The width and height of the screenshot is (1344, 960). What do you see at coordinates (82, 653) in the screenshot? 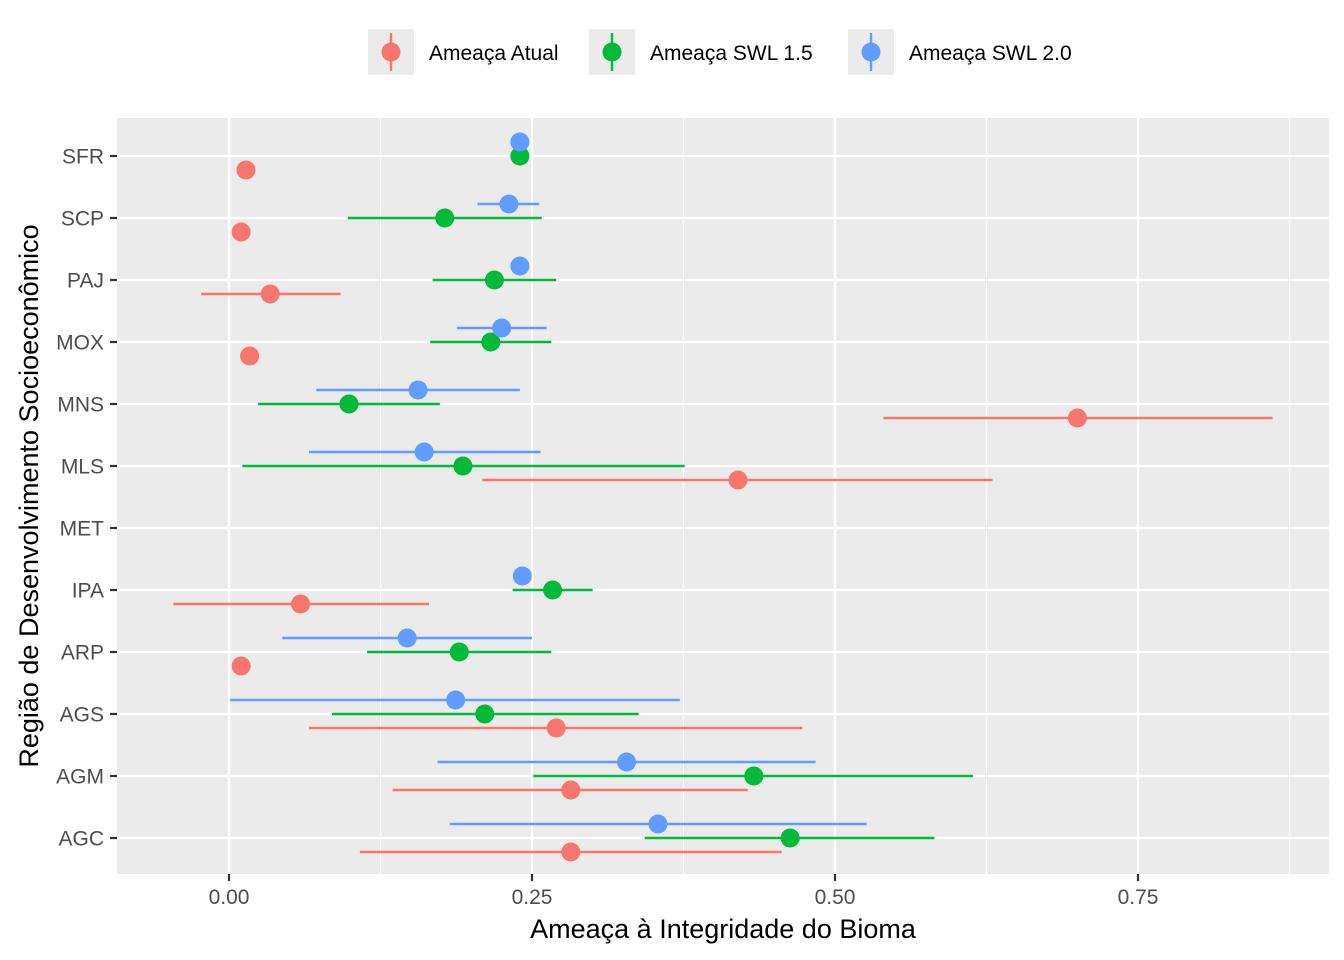
I see `y-tick-label: ARP` at bounding box center [82, 653].